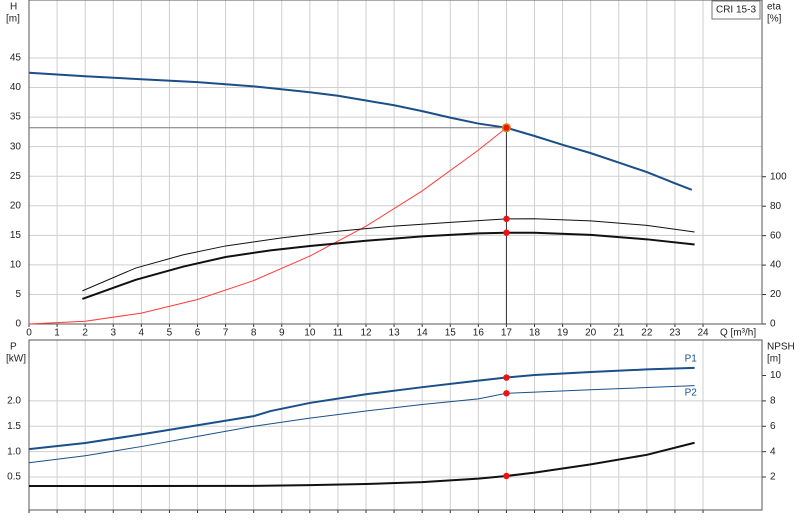 The image size is (800, 520). Describe the element at coordinates (691, 392) in the screenshot. I see `series-label: P2` at that location.